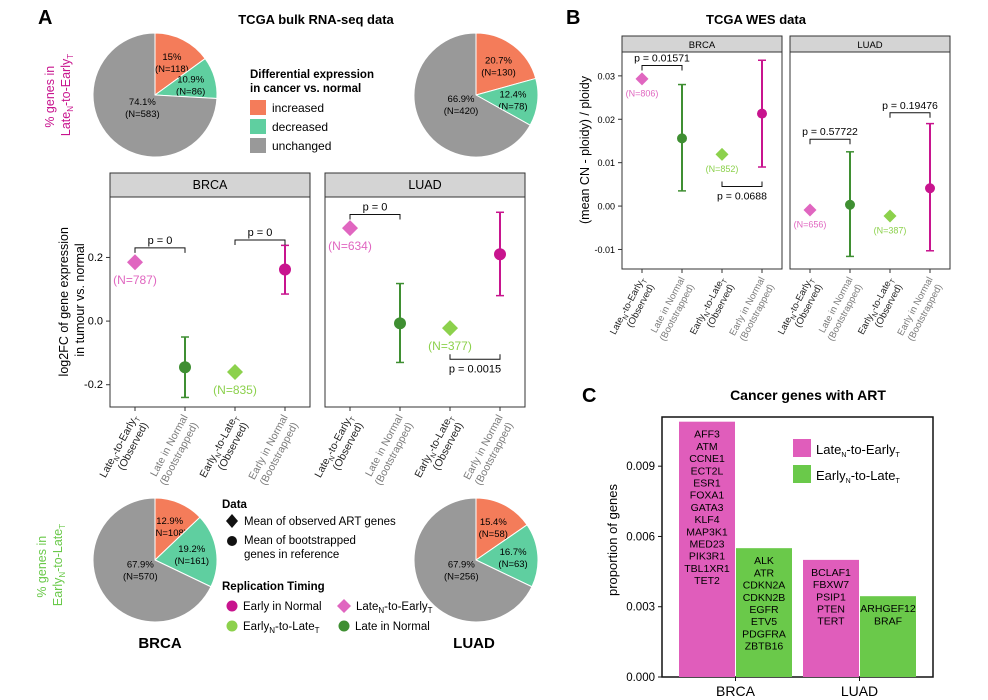 The height and width of the screenshot is (700, 988). I want to click on bar-gene-label: EGFR, so click(764, 610).